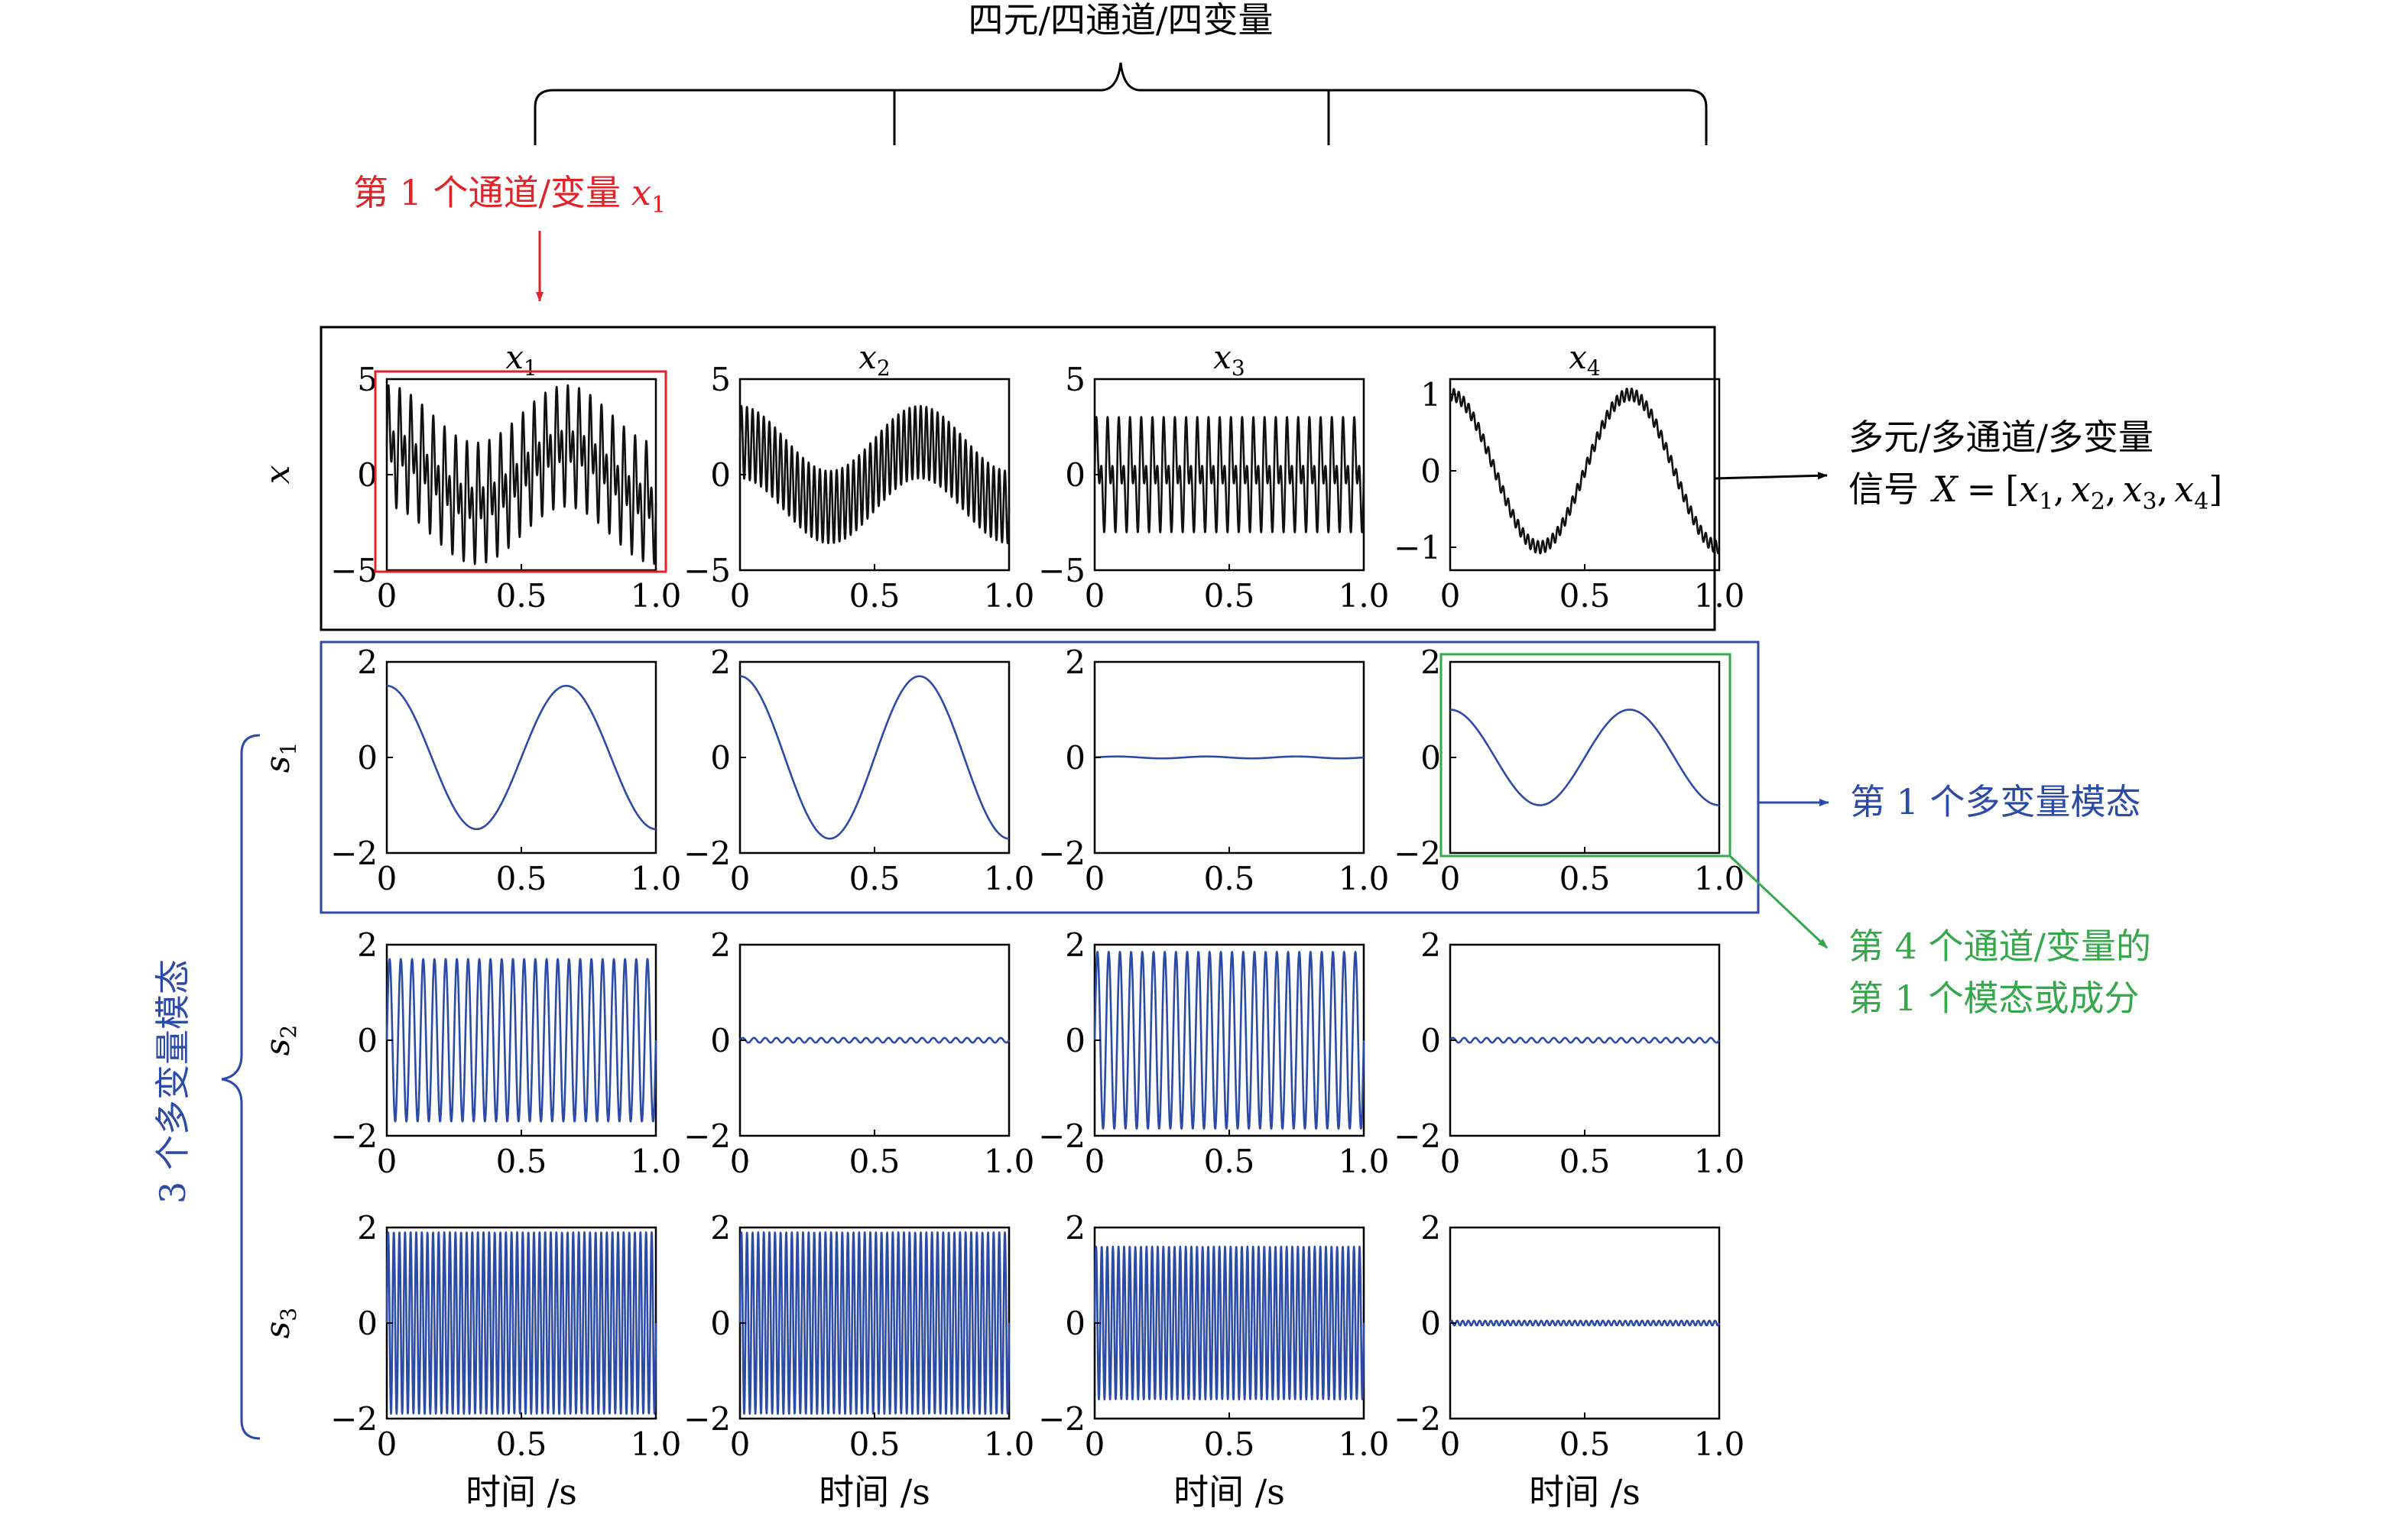 This screenshot has width=2408, height=1521. I want to click on row-label: s3, so click(280, 1323).